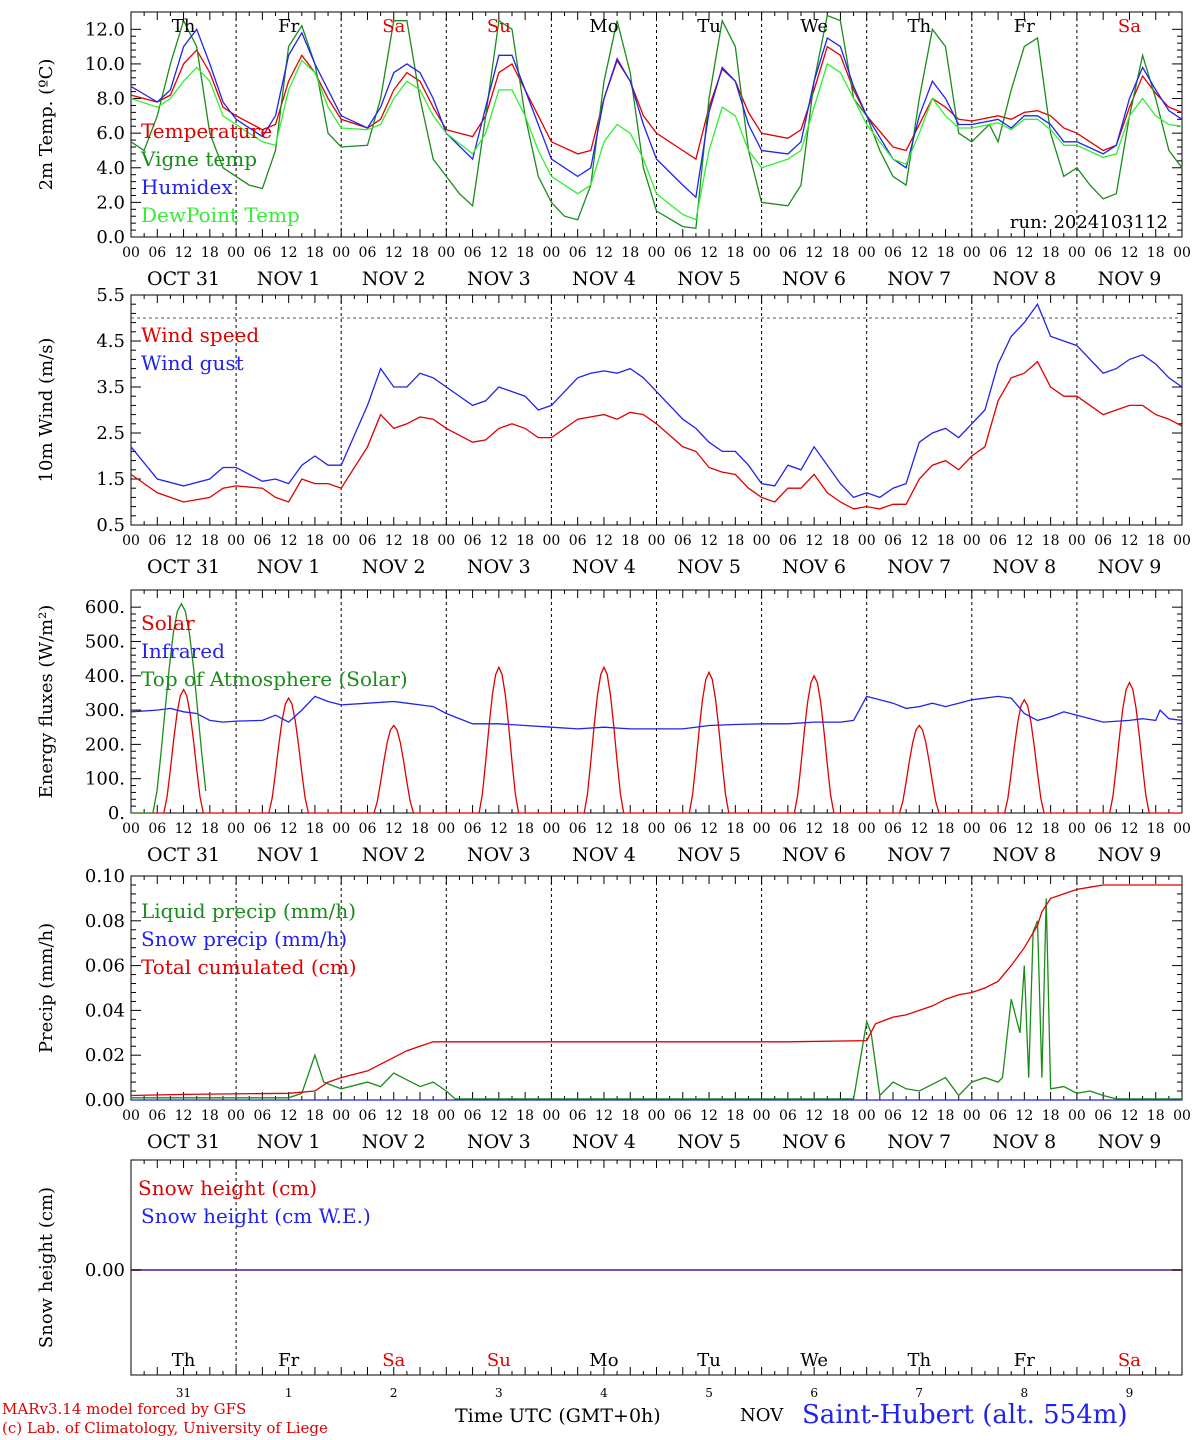 The width and height of the screenshot is (1194, 1440). I want to click on y-tick-label: 0., so click(116, 813).